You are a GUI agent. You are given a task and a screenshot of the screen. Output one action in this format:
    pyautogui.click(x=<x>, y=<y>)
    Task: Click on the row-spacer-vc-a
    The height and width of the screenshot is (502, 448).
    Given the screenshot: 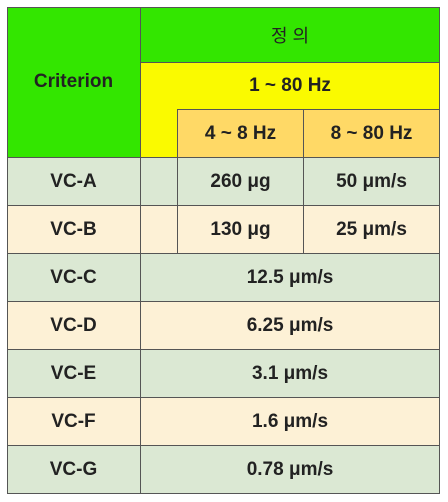 What is the action you would take?
    pyautogui.click(x=159, y=182)
    